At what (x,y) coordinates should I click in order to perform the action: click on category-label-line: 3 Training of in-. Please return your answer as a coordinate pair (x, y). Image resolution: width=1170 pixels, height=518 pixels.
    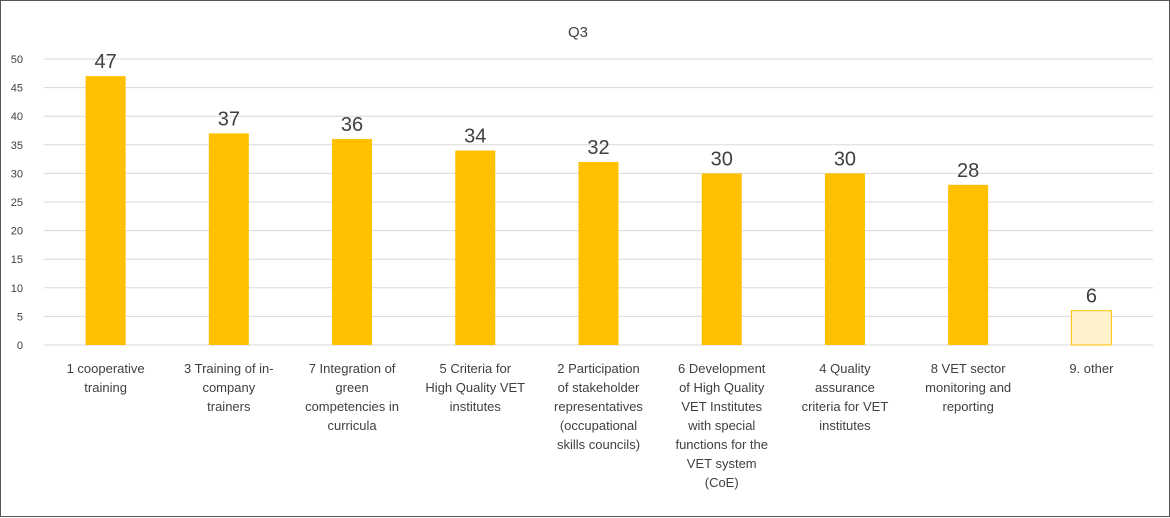
    Looking at the image, I should click on (229, 368).